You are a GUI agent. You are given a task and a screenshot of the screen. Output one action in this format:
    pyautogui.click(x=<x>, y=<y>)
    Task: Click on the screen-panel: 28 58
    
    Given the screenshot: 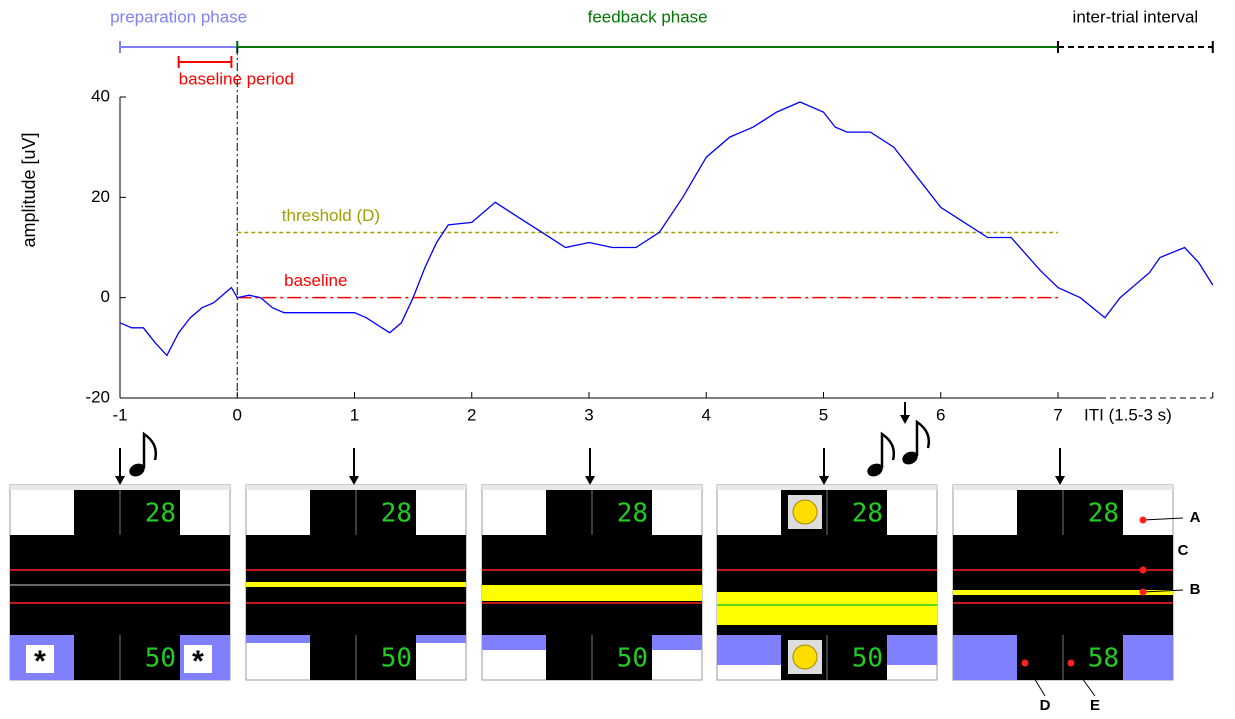 What is the action you would take?
    pyautogui.click(x=1063, y=582)
    